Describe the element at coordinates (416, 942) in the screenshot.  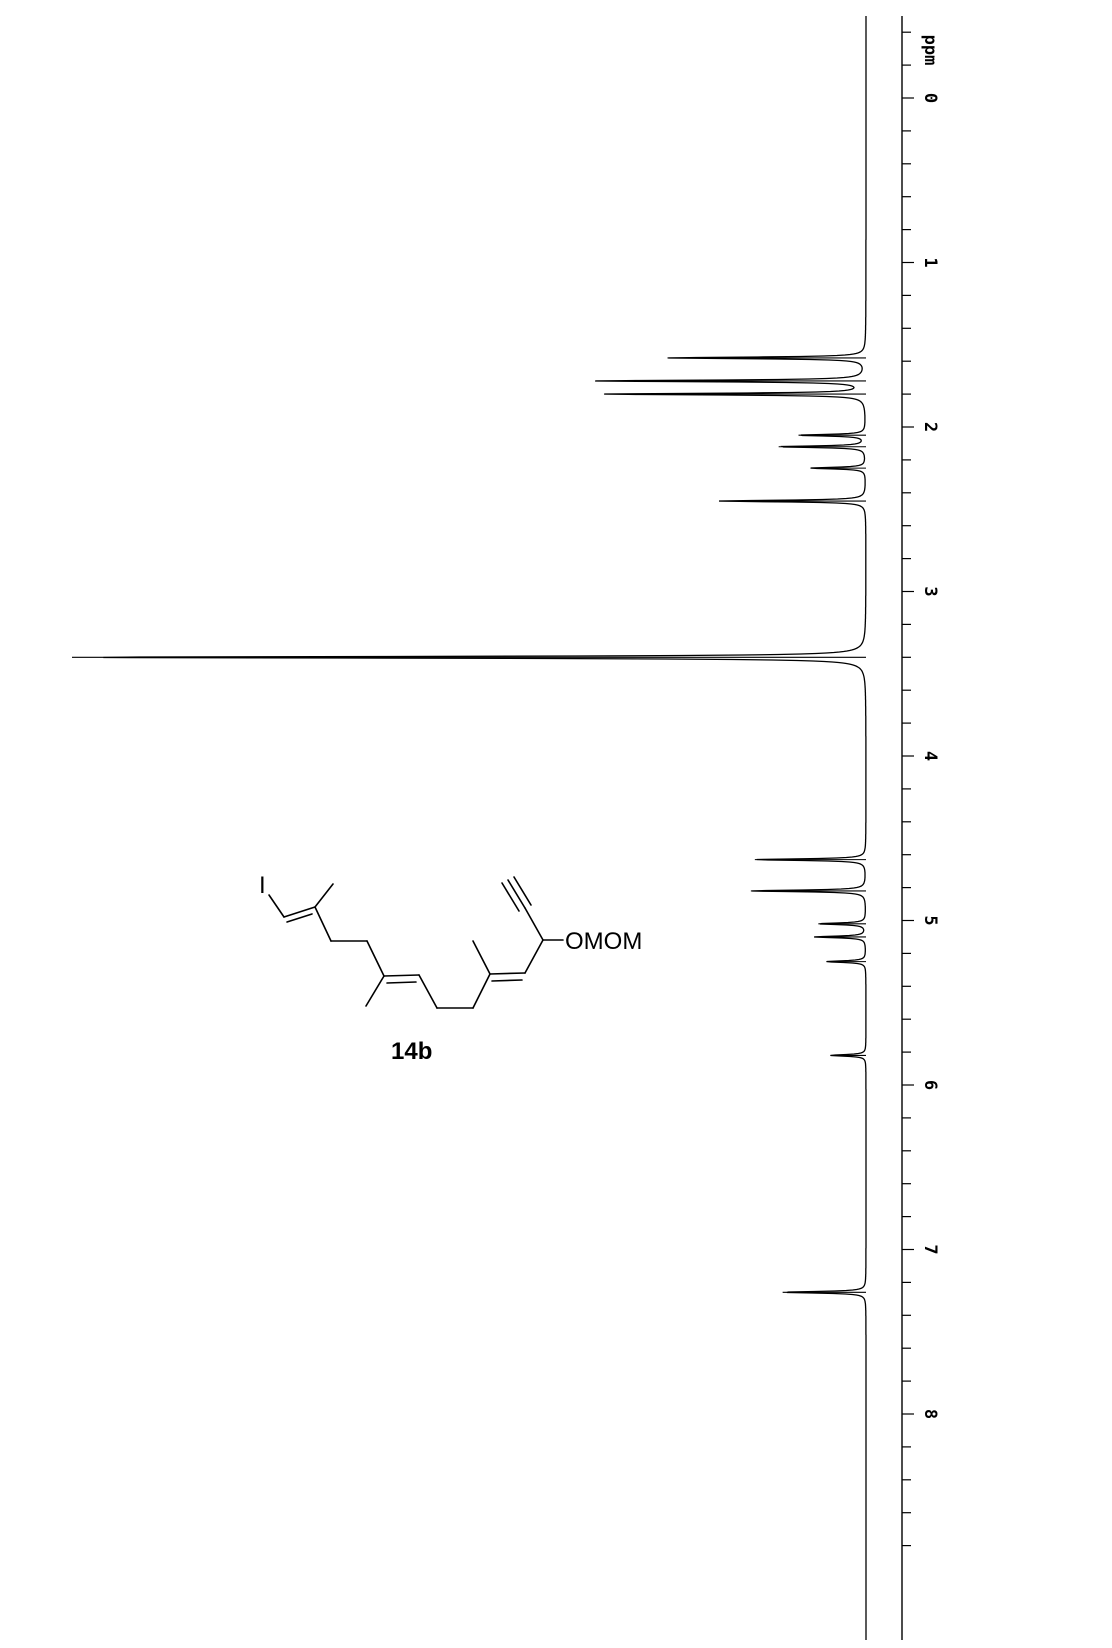
I see `molecule-structure` at that location.